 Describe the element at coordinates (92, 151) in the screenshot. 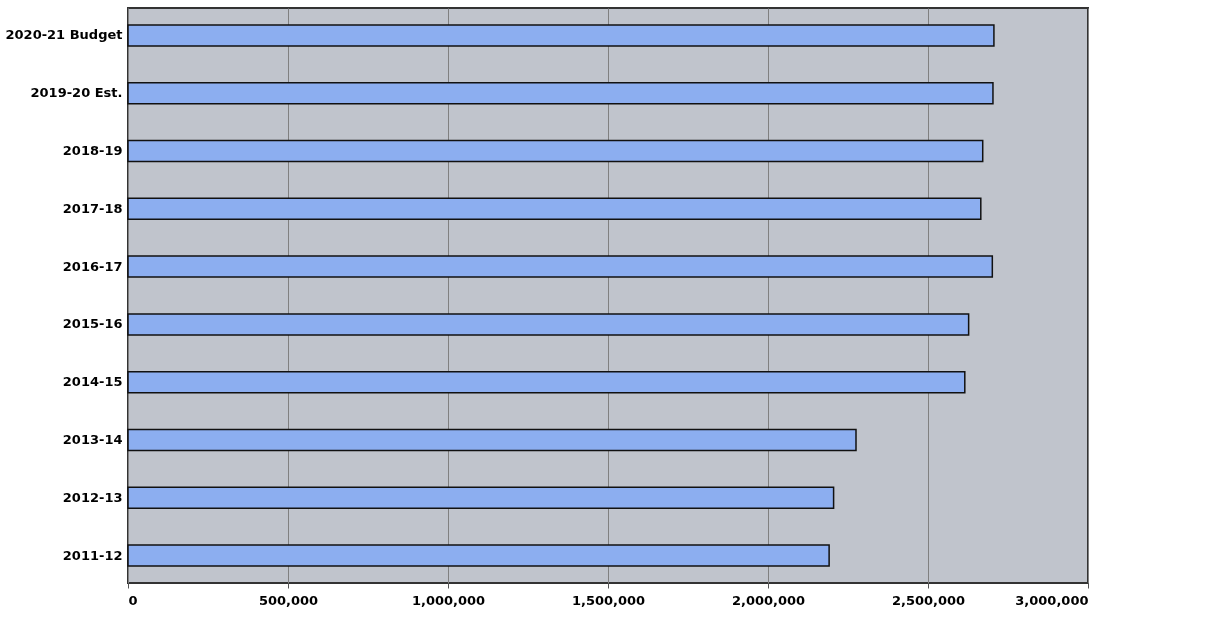

I see `y-tick-label: 2018-19` at that location.